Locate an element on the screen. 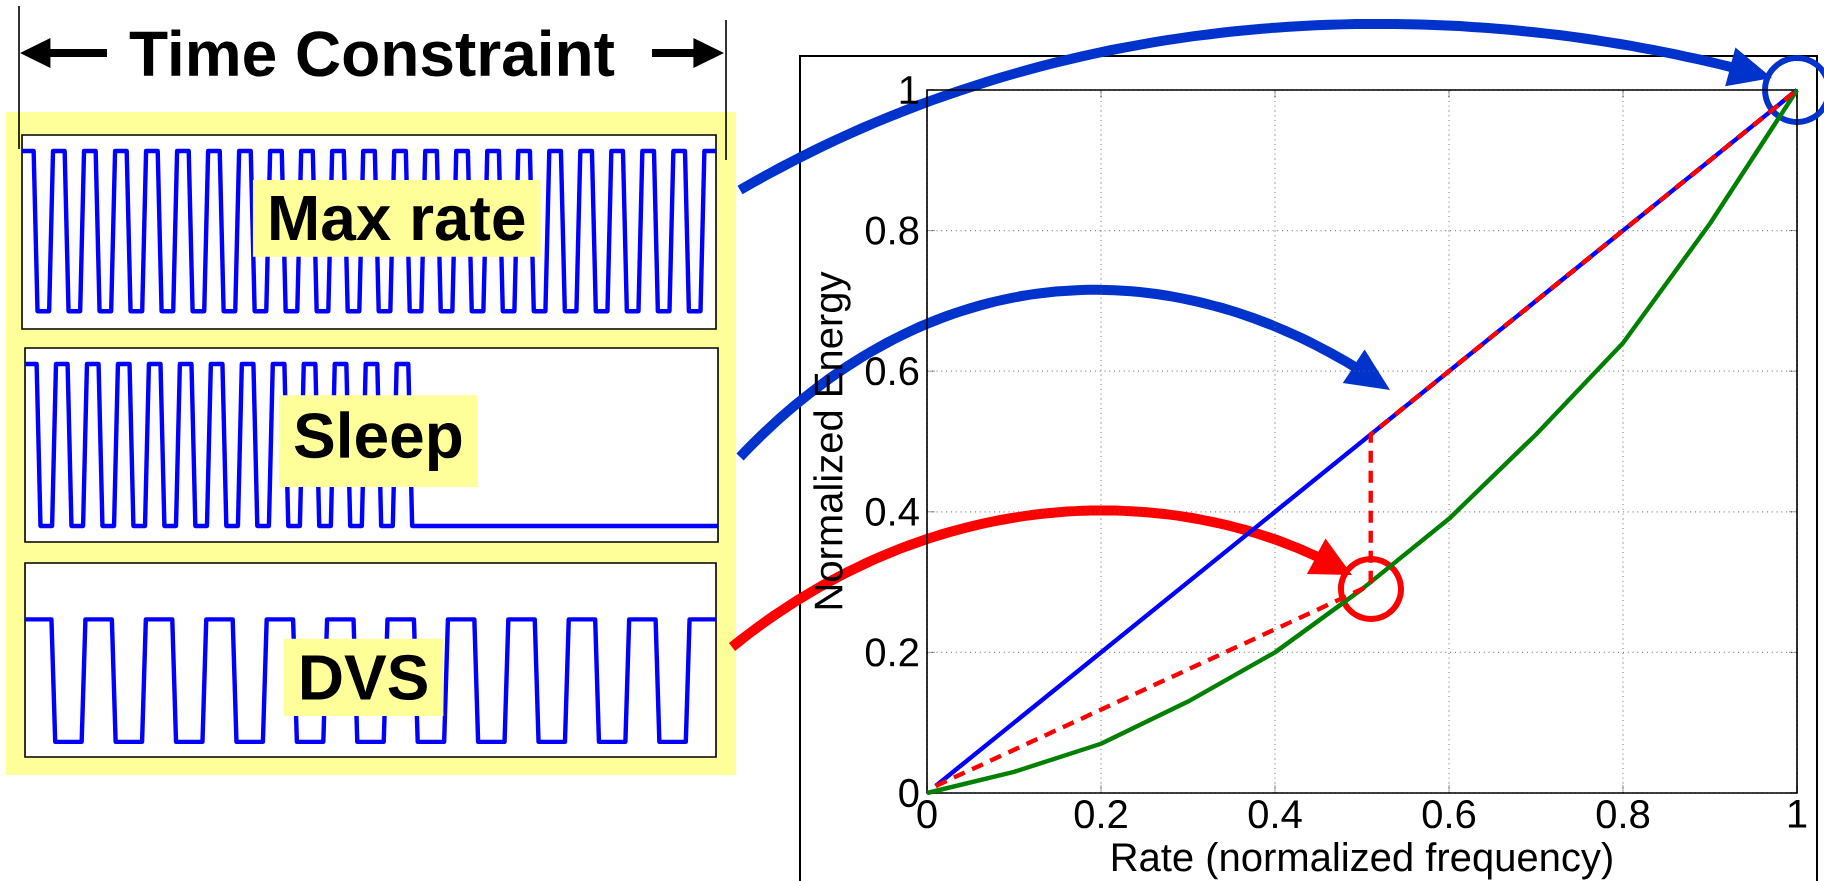 This screenshot has width=1824, height=881. x-tick-label: 0 is located at coordinates (927, 814).